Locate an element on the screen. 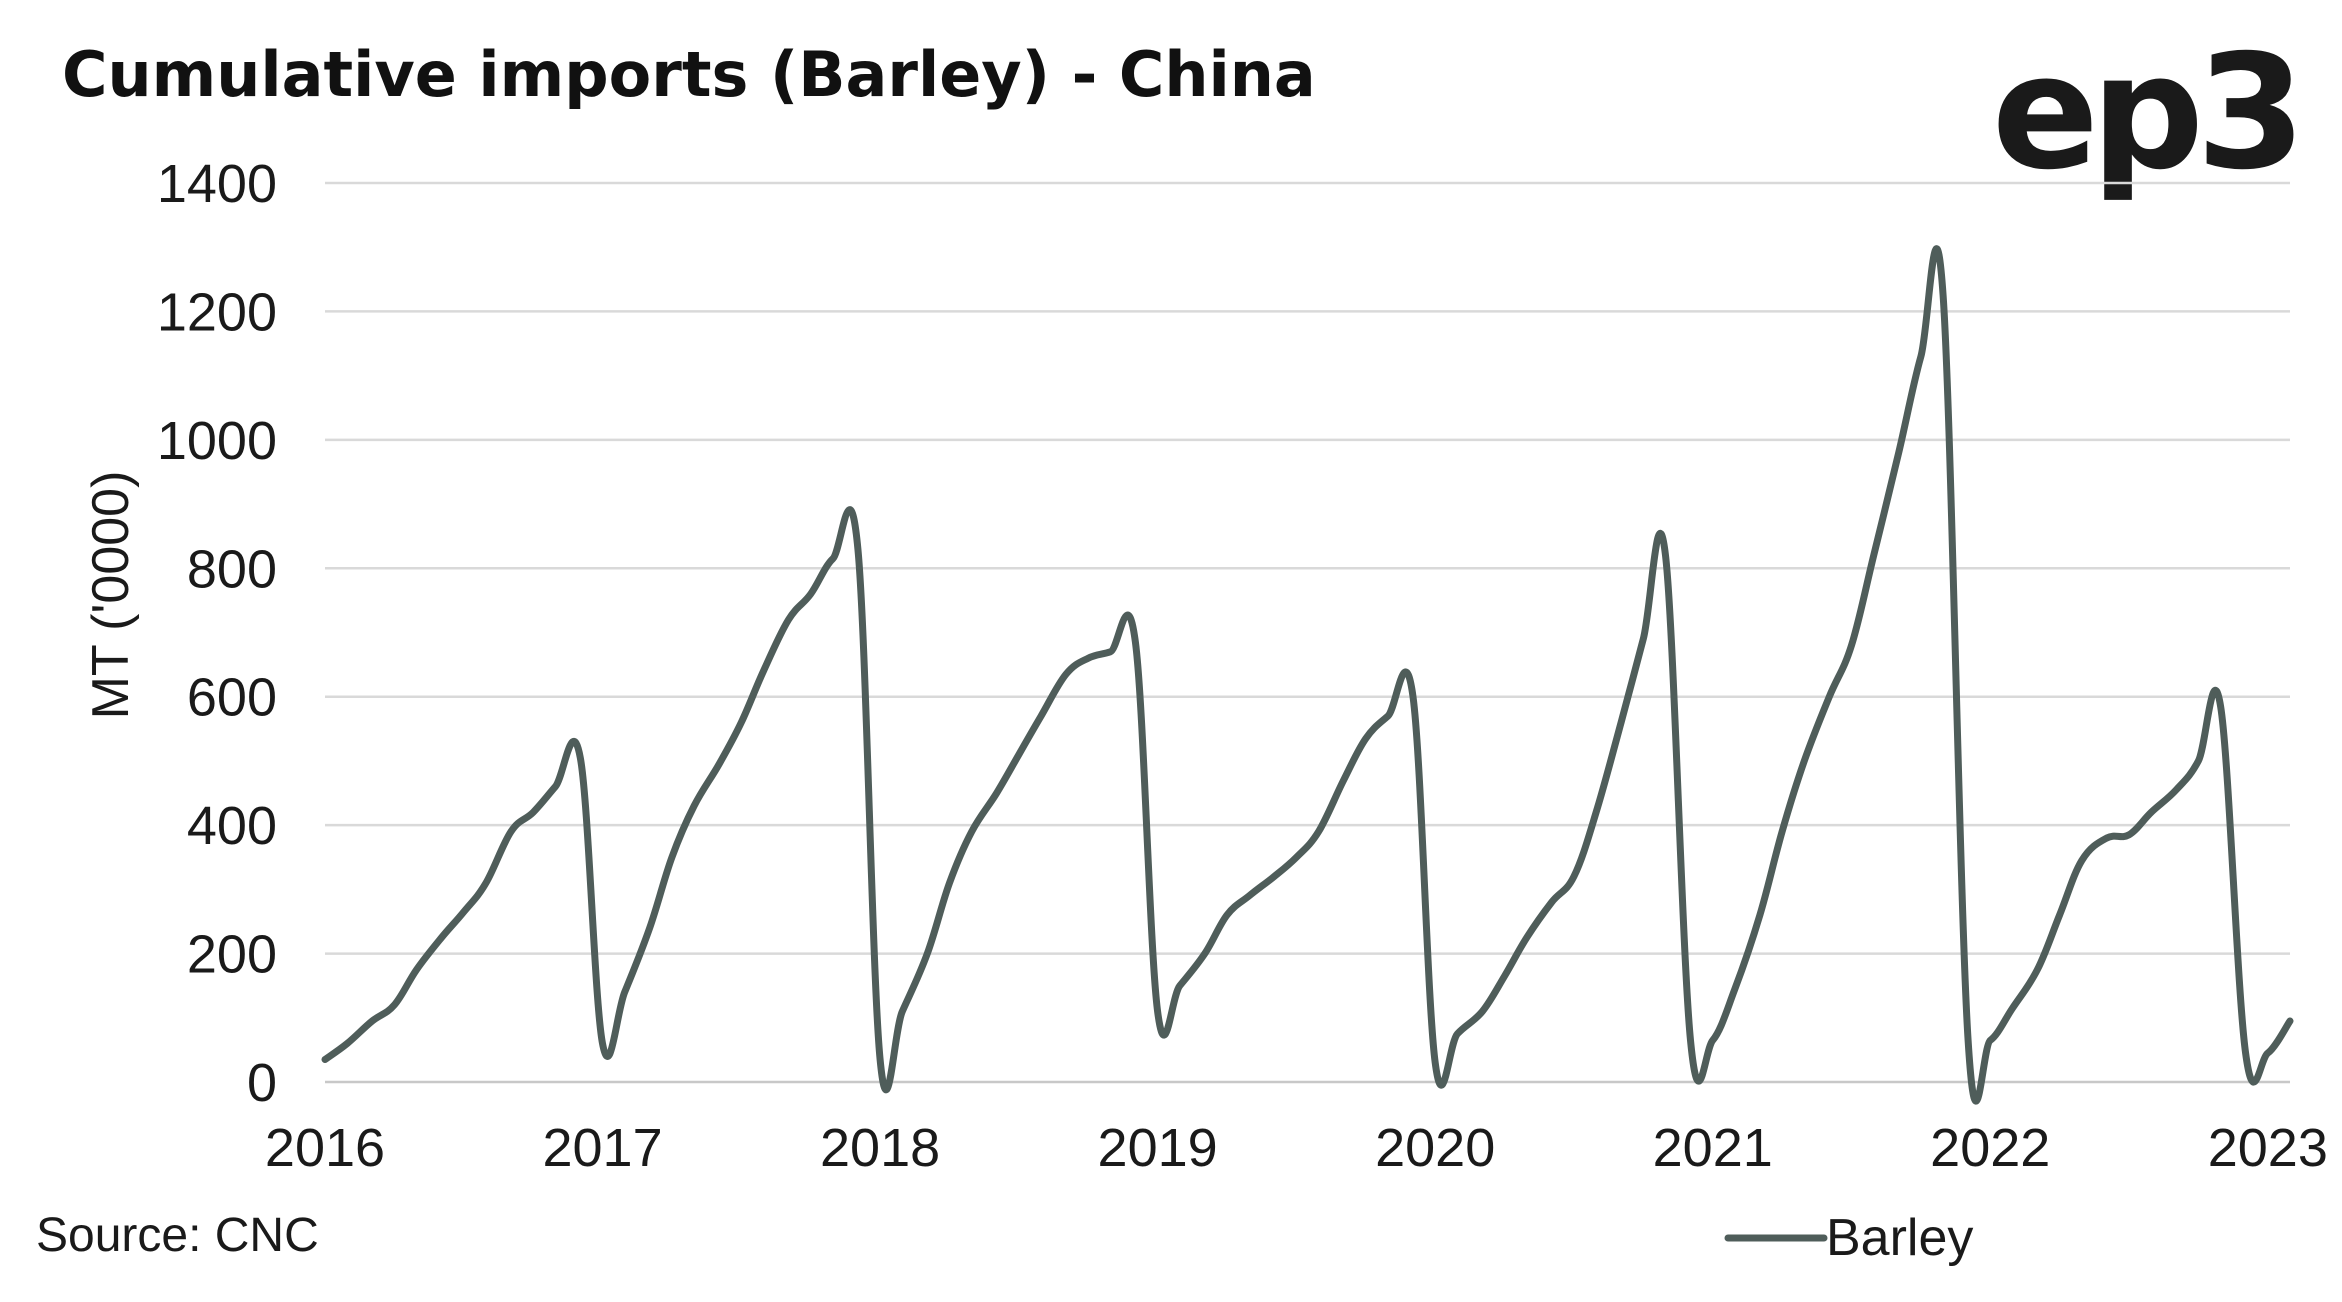 The width and height of the screenshot is (2342, 1302). y-tick-label: 1000 is located at coordinates (217, 441).